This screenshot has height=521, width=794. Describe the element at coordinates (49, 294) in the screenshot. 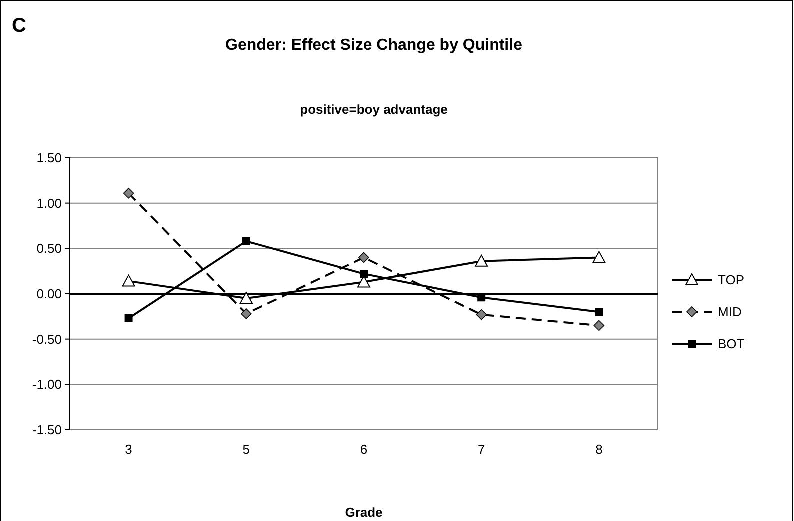

I see `y-tick-label: 0.00` at that location.